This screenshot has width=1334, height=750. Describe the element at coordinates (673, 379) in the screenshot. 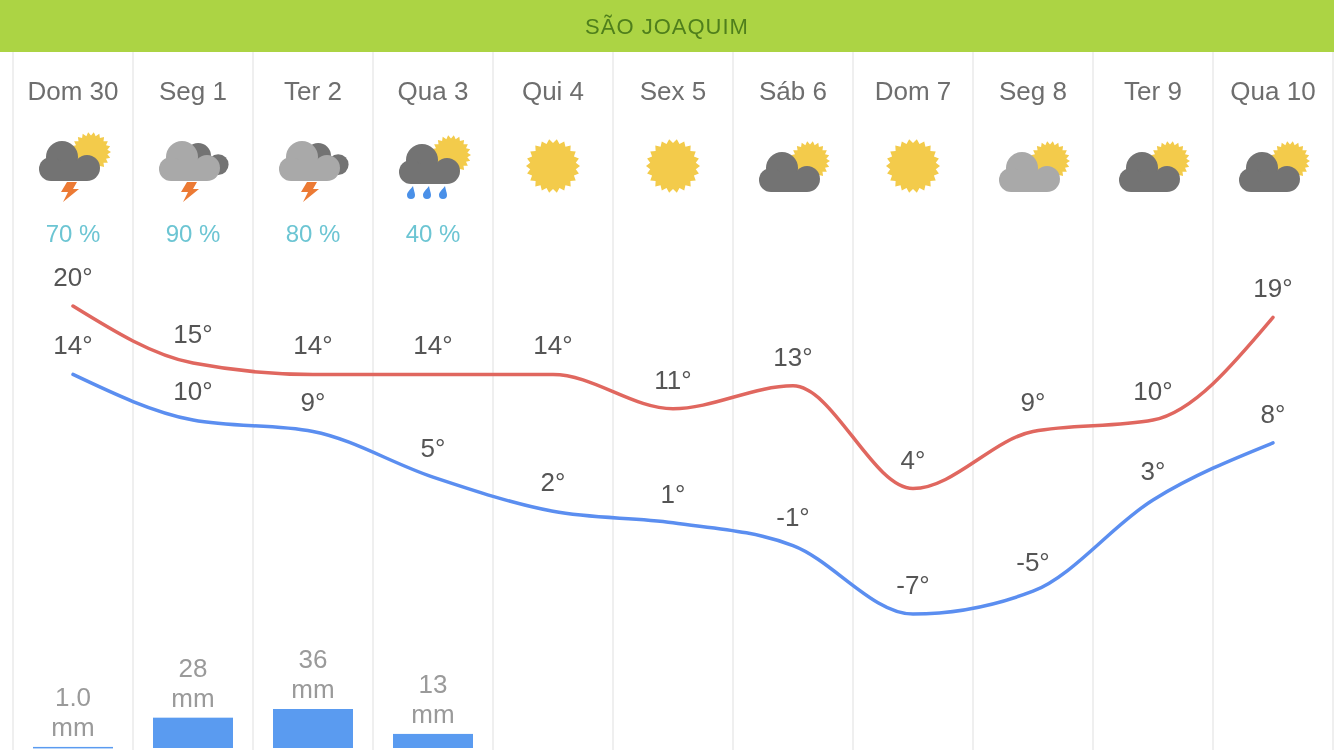

I see `data-label: 11°` at that location.